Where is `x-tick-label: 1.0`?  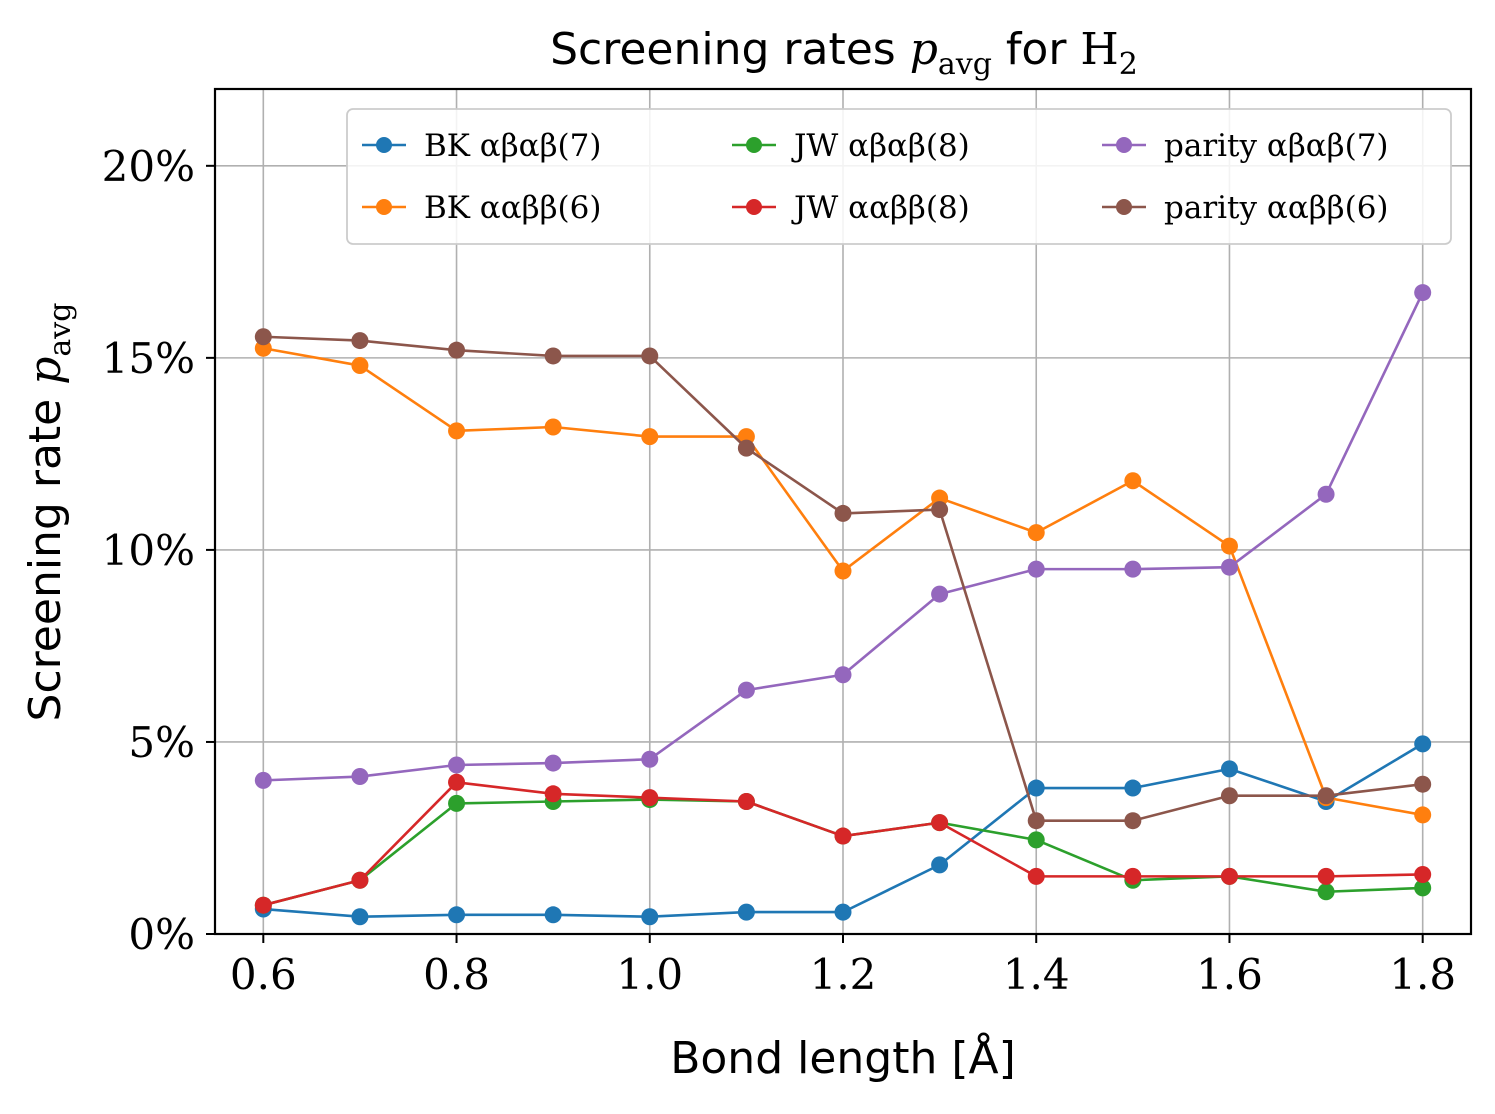
x-tick-label: 1.0 is located at coordinates (649, 974).